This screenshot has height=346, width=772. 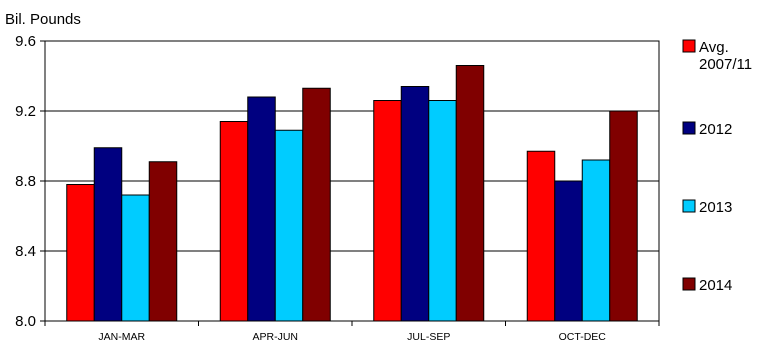 What do you see at coordinates (442, 211) in the screenshot?
I see `bar-2013-jul-sep` at bounding box center [442, 211].